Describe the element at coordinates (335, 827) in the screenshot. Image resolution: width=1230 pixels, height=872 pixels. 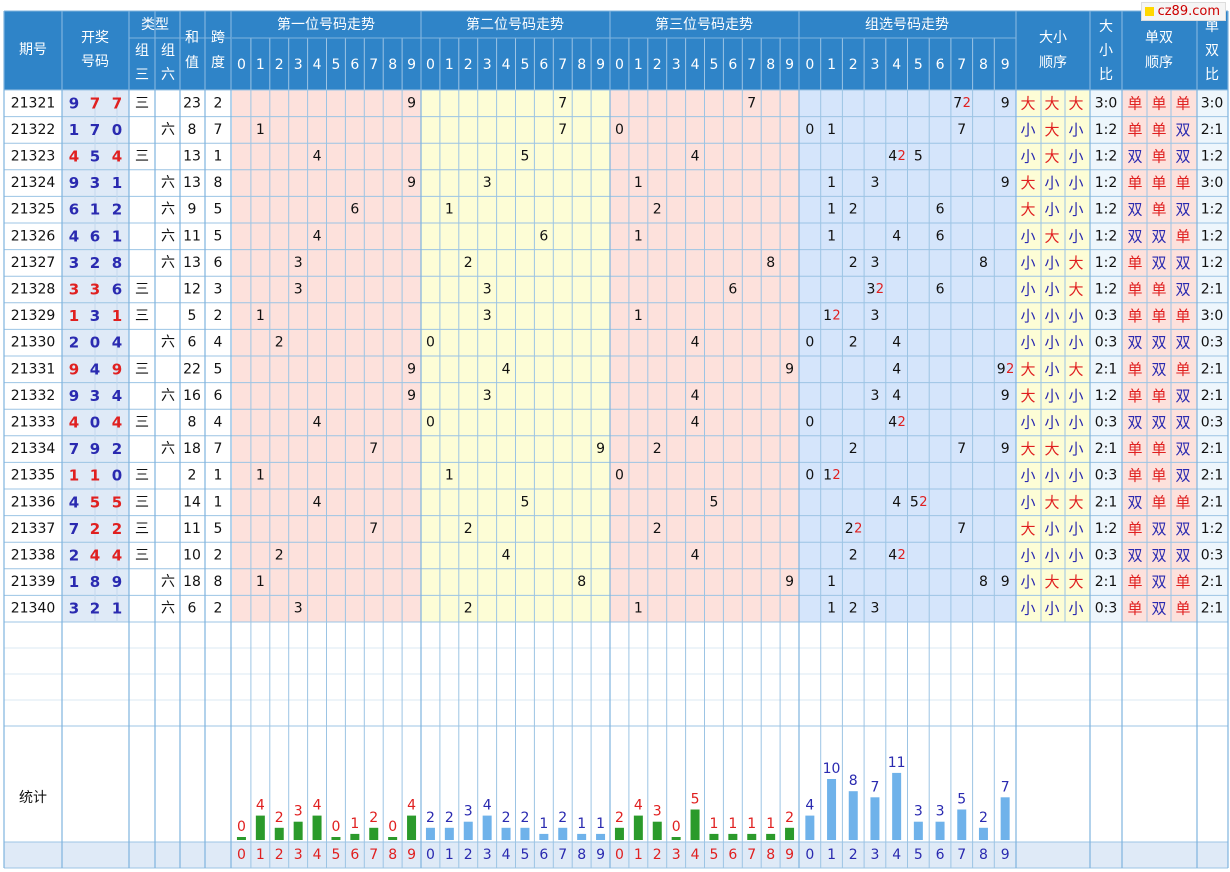
I see `stats-pos1-count: 0` at that location.